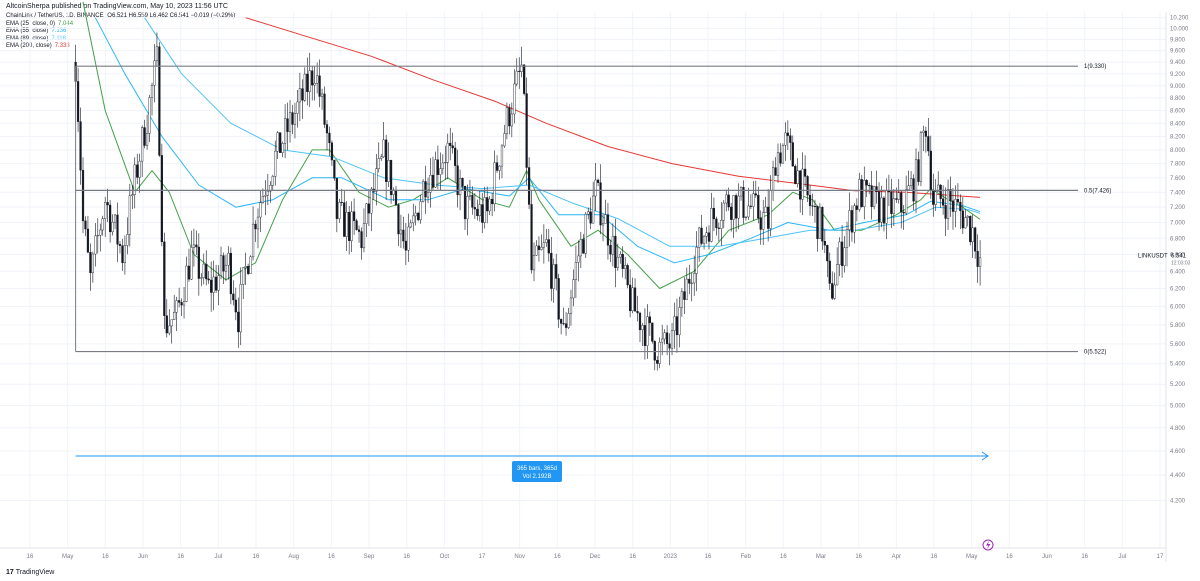 This screenshot has height=581, width=1200. I want to click on lightning-icon, so click(988, 545).